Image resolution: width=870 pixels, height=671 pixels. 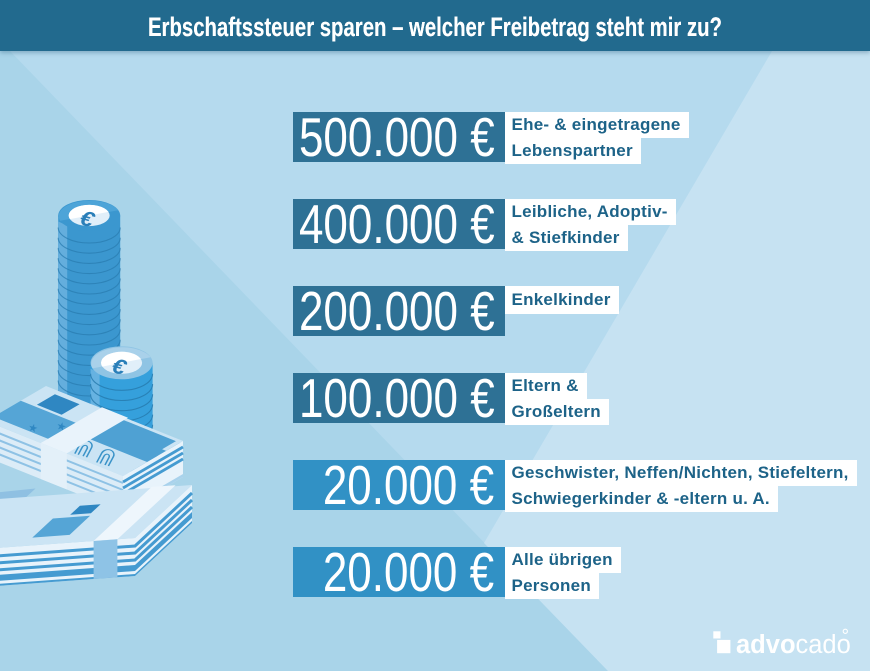 What do you see at coordinates (823, 645) in the screenshot?
I see `svg-text: cado` at bounding box center [823, 645].